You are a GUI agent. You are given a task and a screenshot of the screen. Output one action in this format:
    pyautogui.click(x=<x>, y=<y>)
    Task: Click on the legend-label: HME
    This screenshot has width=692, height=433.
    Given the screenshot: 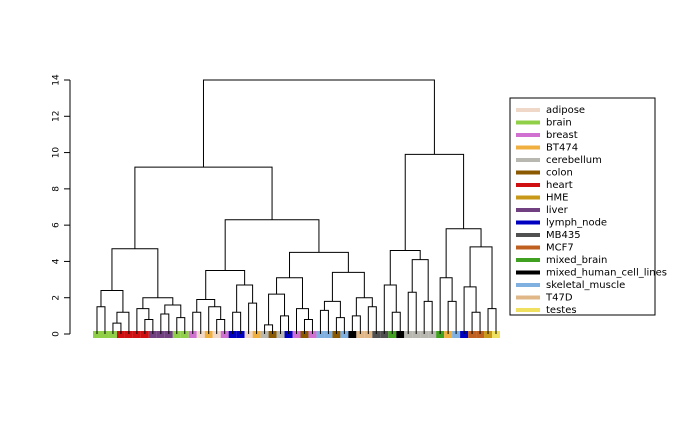 What is the action you would take?
    pyautogui.click(x=557, y=198)
    